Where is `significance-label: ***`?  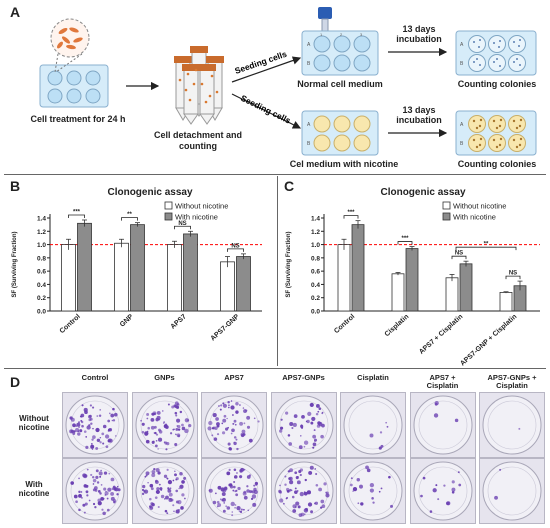
significance-label: *** is located at coordinates (351, 213).